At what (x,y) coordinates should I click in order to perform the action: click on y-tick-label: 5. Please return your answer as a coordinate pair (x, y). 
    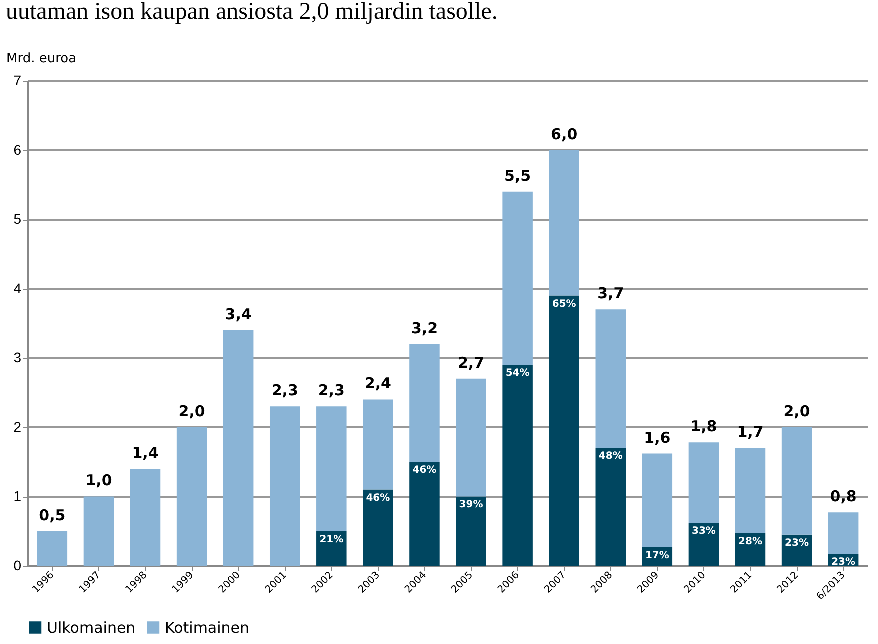
    Looking at the image, I should click on (18, 219).